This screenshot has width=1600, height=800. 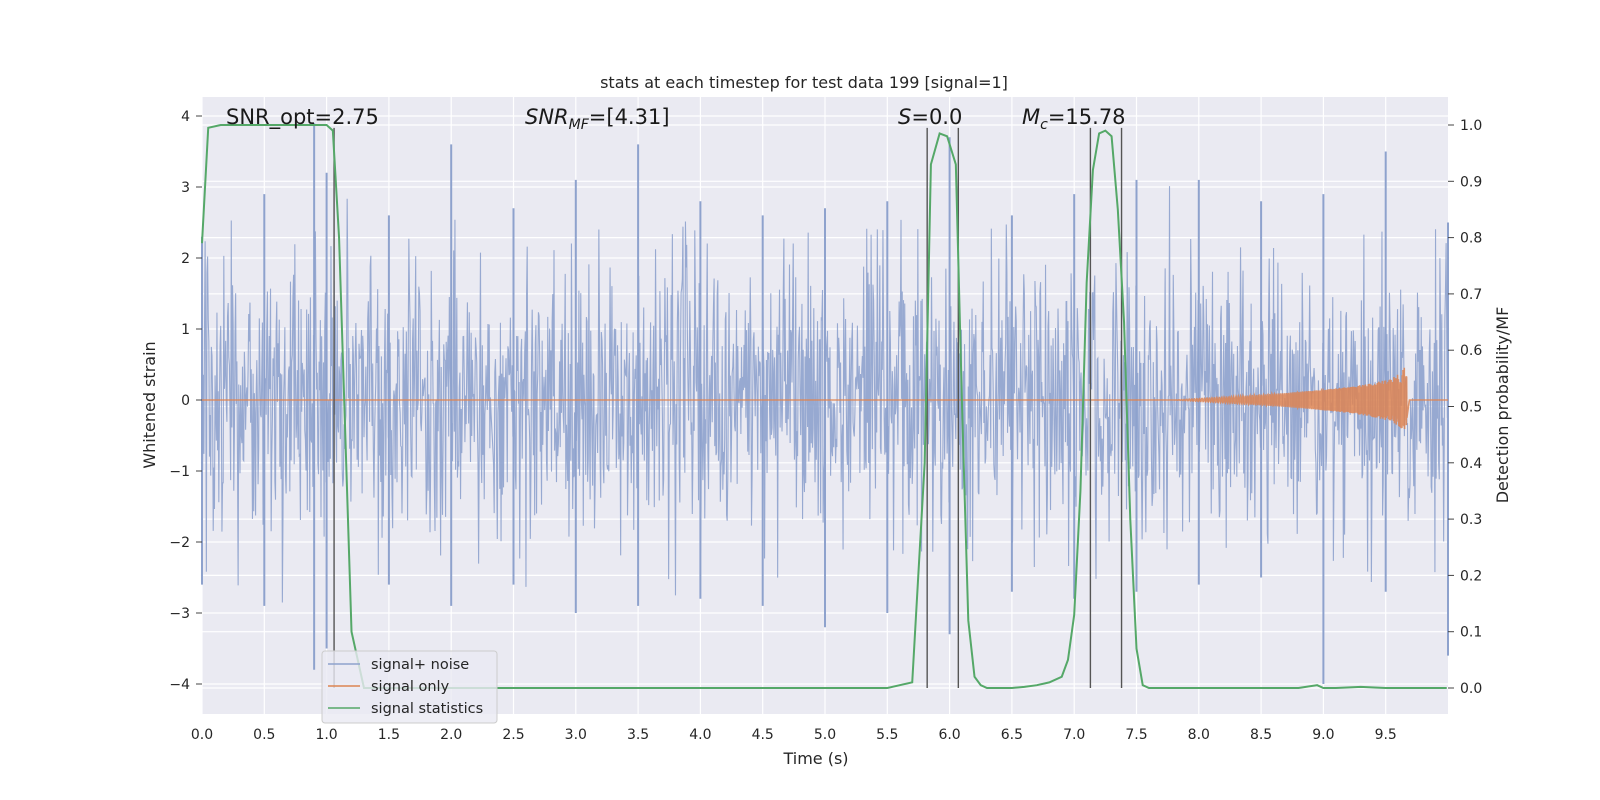 I want to click on right-y-axis-label: Detection probability/MF, so click(x=1502, y=405).